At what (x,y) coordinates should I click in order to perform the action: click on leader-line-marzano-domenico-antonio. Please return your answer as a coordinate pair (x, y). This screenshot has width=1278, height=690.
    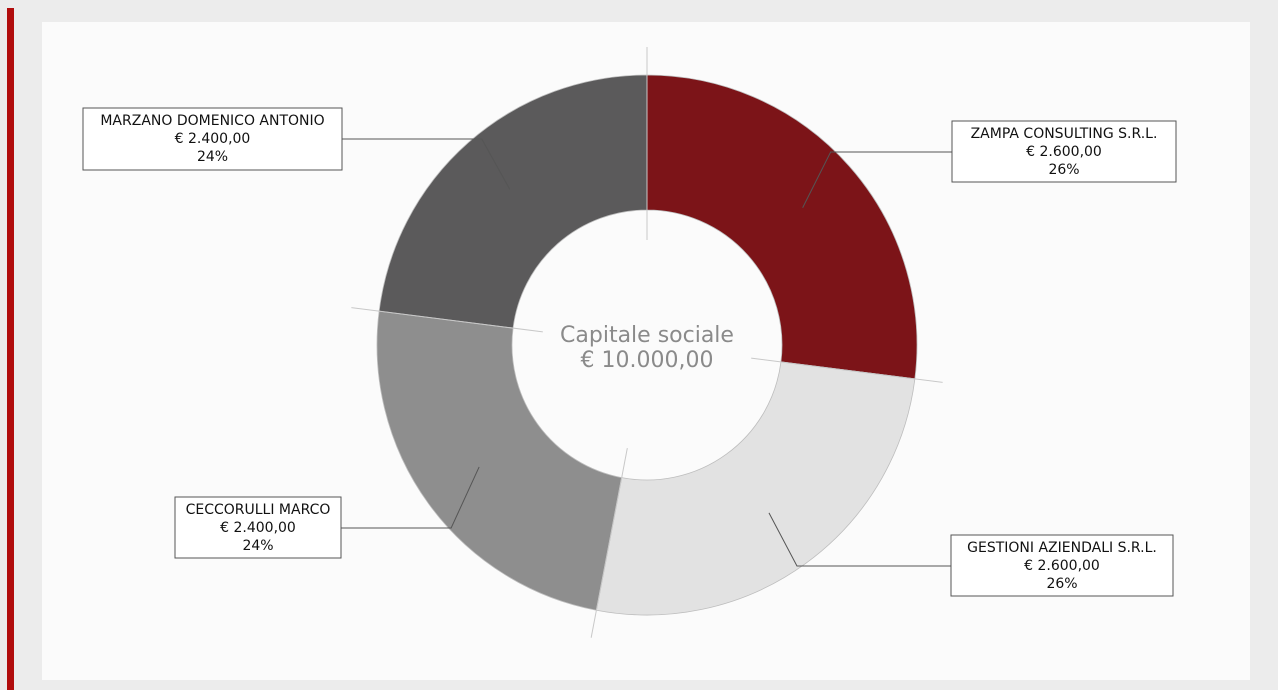
    Looking at the image, I should click on (426, 164).